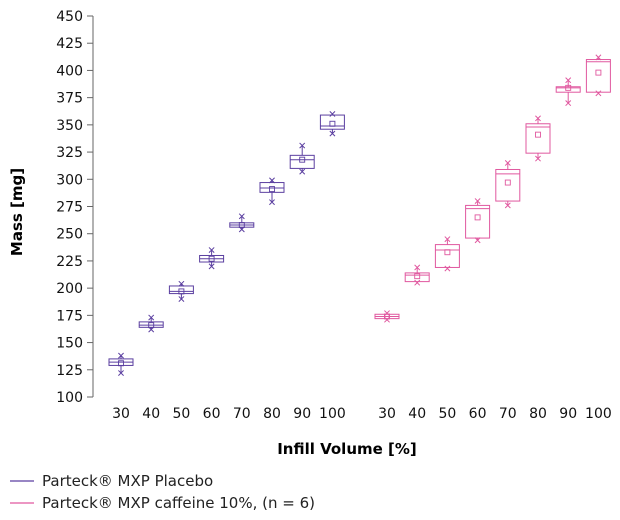 The width and height of the screenshot is (620, 520). I want to click on y-tick-label: 125, so click(69, 371).